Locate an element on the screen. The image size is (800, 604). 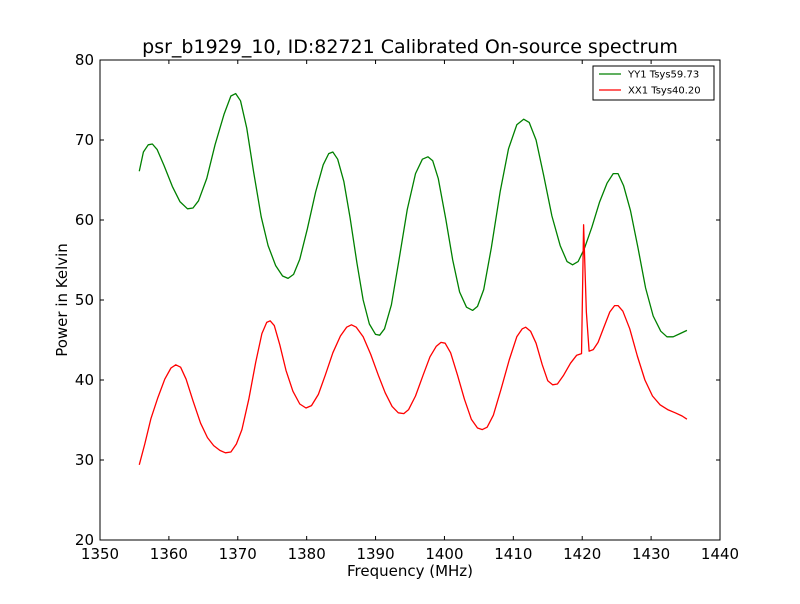
y-tick-label: 50 is located at coordinates (84, 300).